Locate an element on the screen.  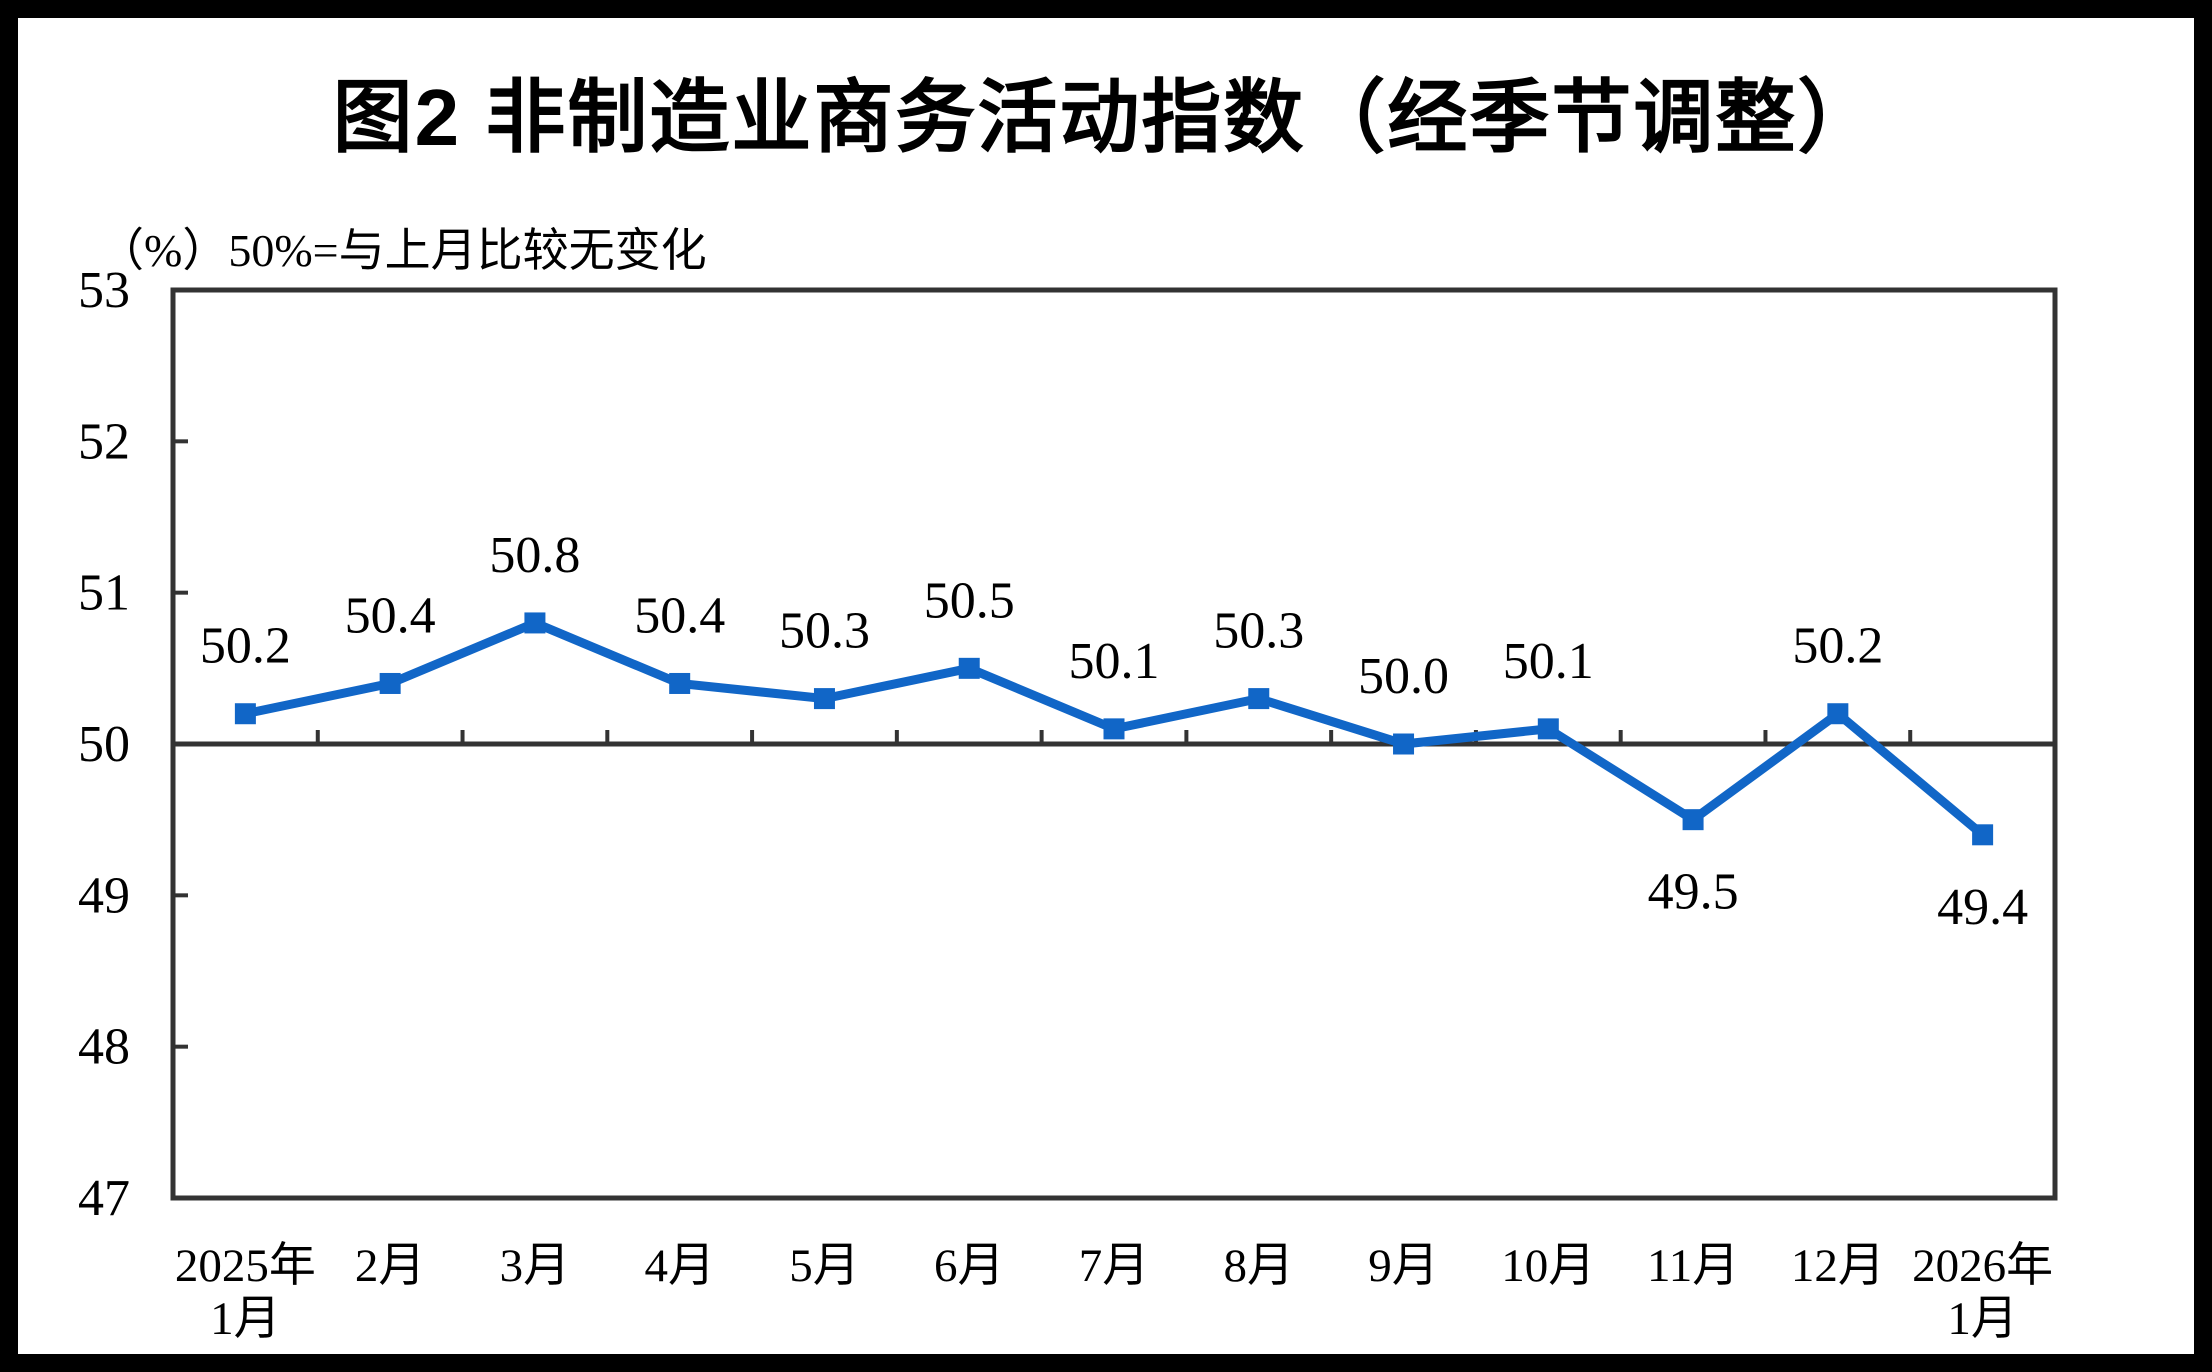
x-axis-label: 2025年 is located at coordinates (245, 1266).